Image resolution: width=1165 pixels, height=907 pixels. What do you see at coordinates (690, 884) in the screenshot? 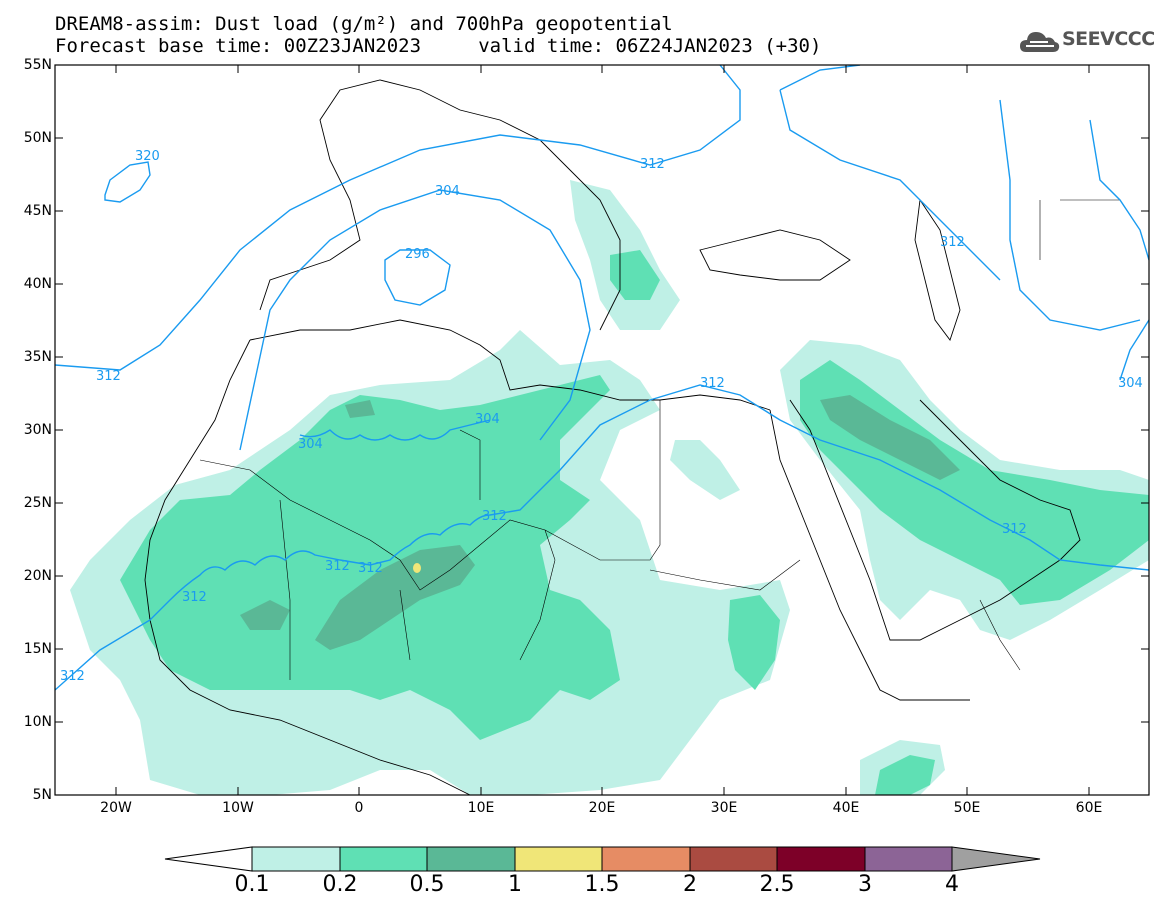
I see `colorbar-label: 2` at bounding box center [690, 884].